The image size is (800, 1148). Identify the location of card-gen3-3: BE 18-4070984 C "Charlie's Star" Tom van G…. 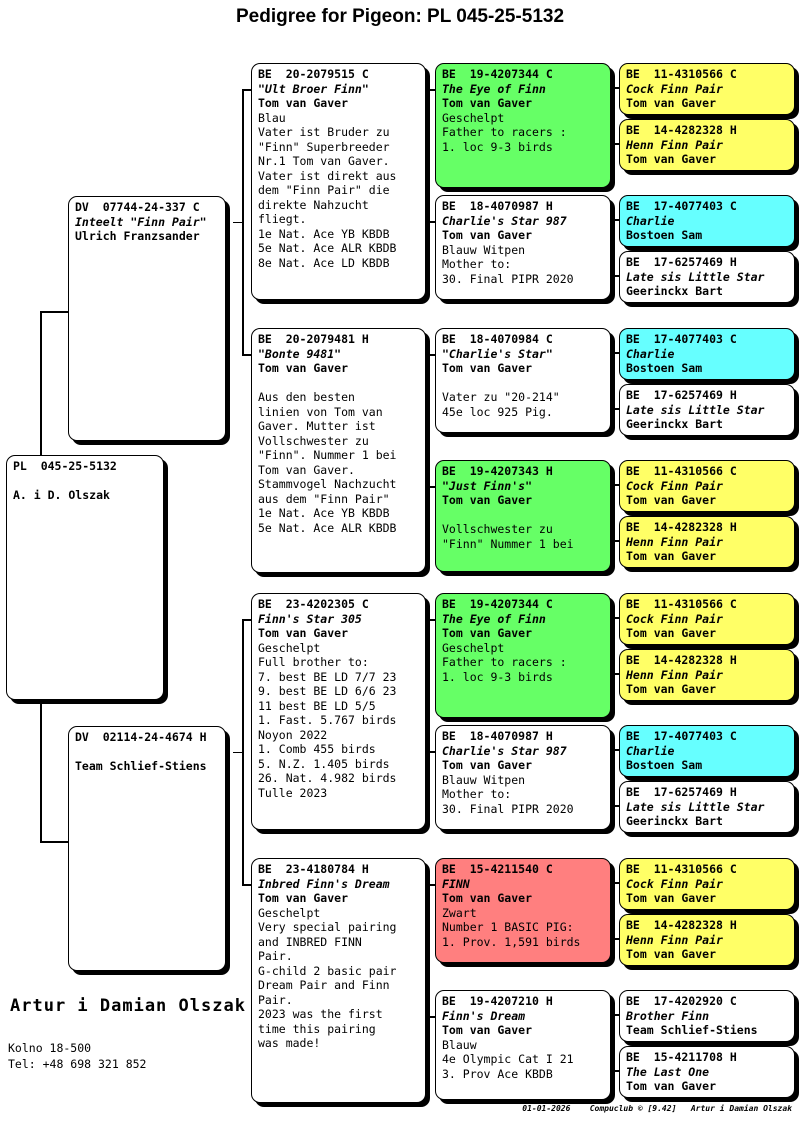
(523, 380).